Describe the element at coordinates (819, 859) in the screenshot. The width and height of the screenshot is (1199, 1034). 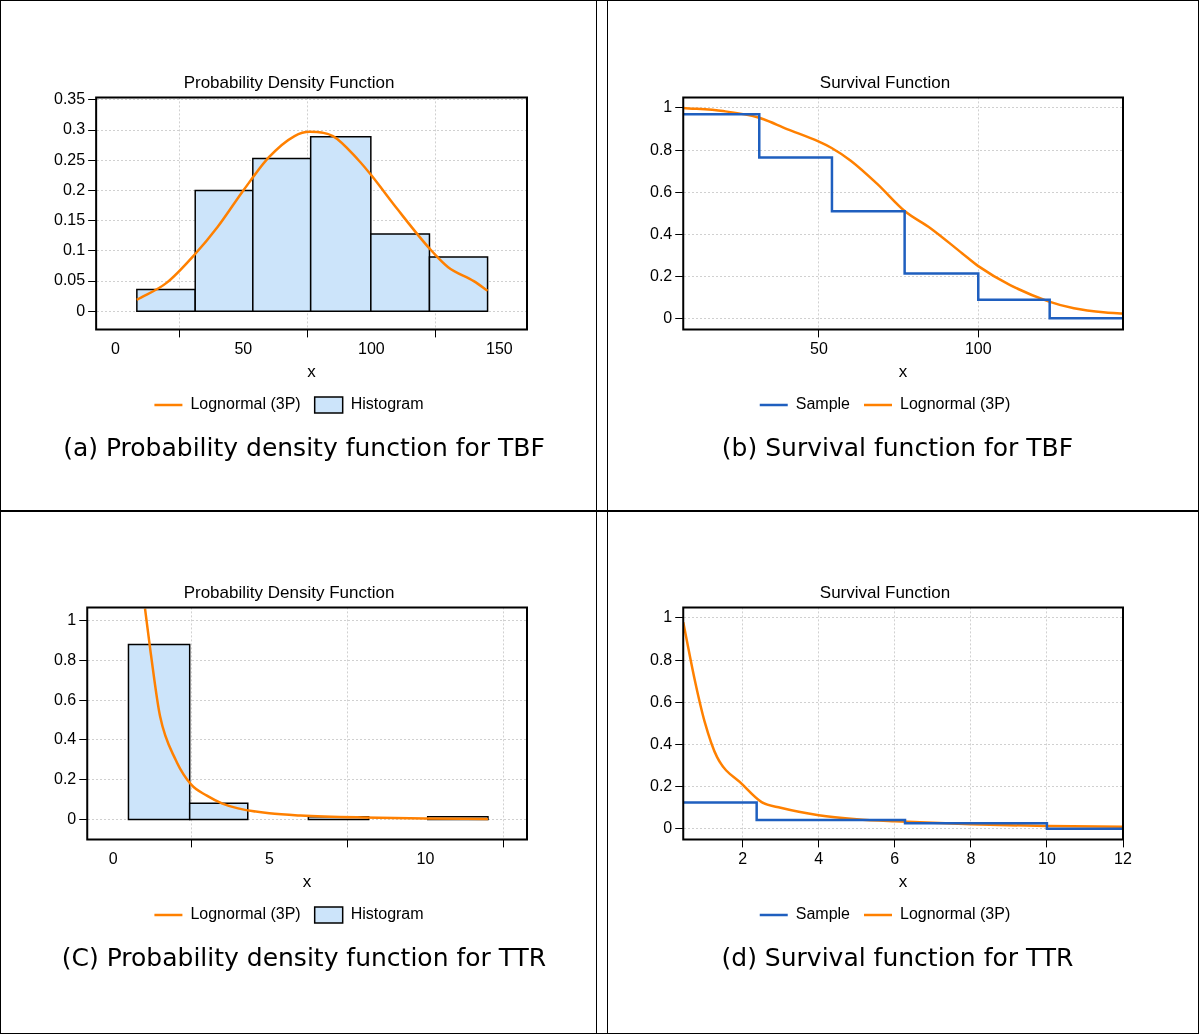
I see `x-tick-label: 4` at that location.